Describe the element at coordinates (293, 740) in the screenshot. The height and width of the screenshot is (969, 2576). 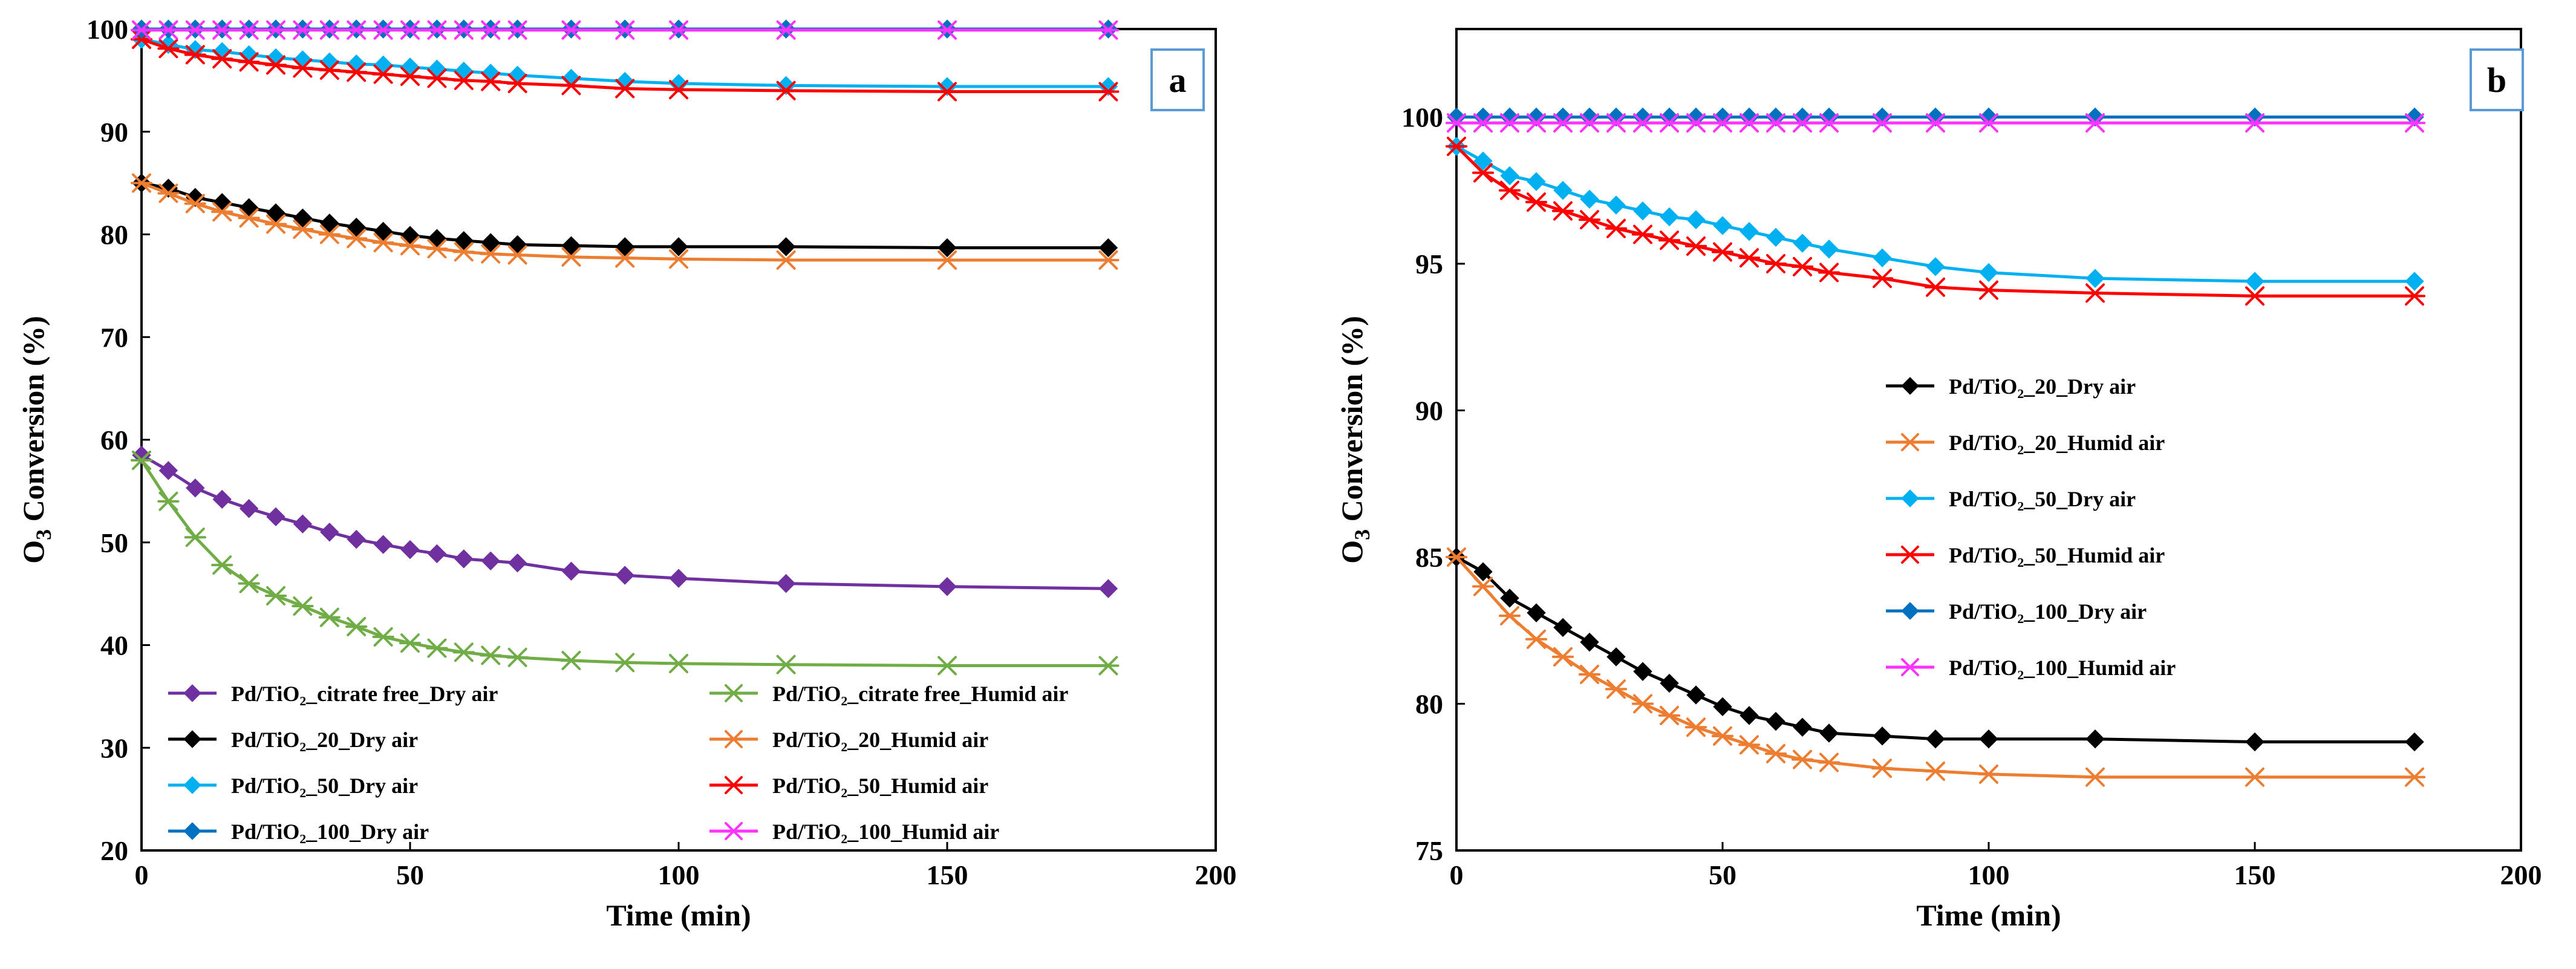
I see `legend-item: Pd/TiO₂_20_Dry air` at that location.